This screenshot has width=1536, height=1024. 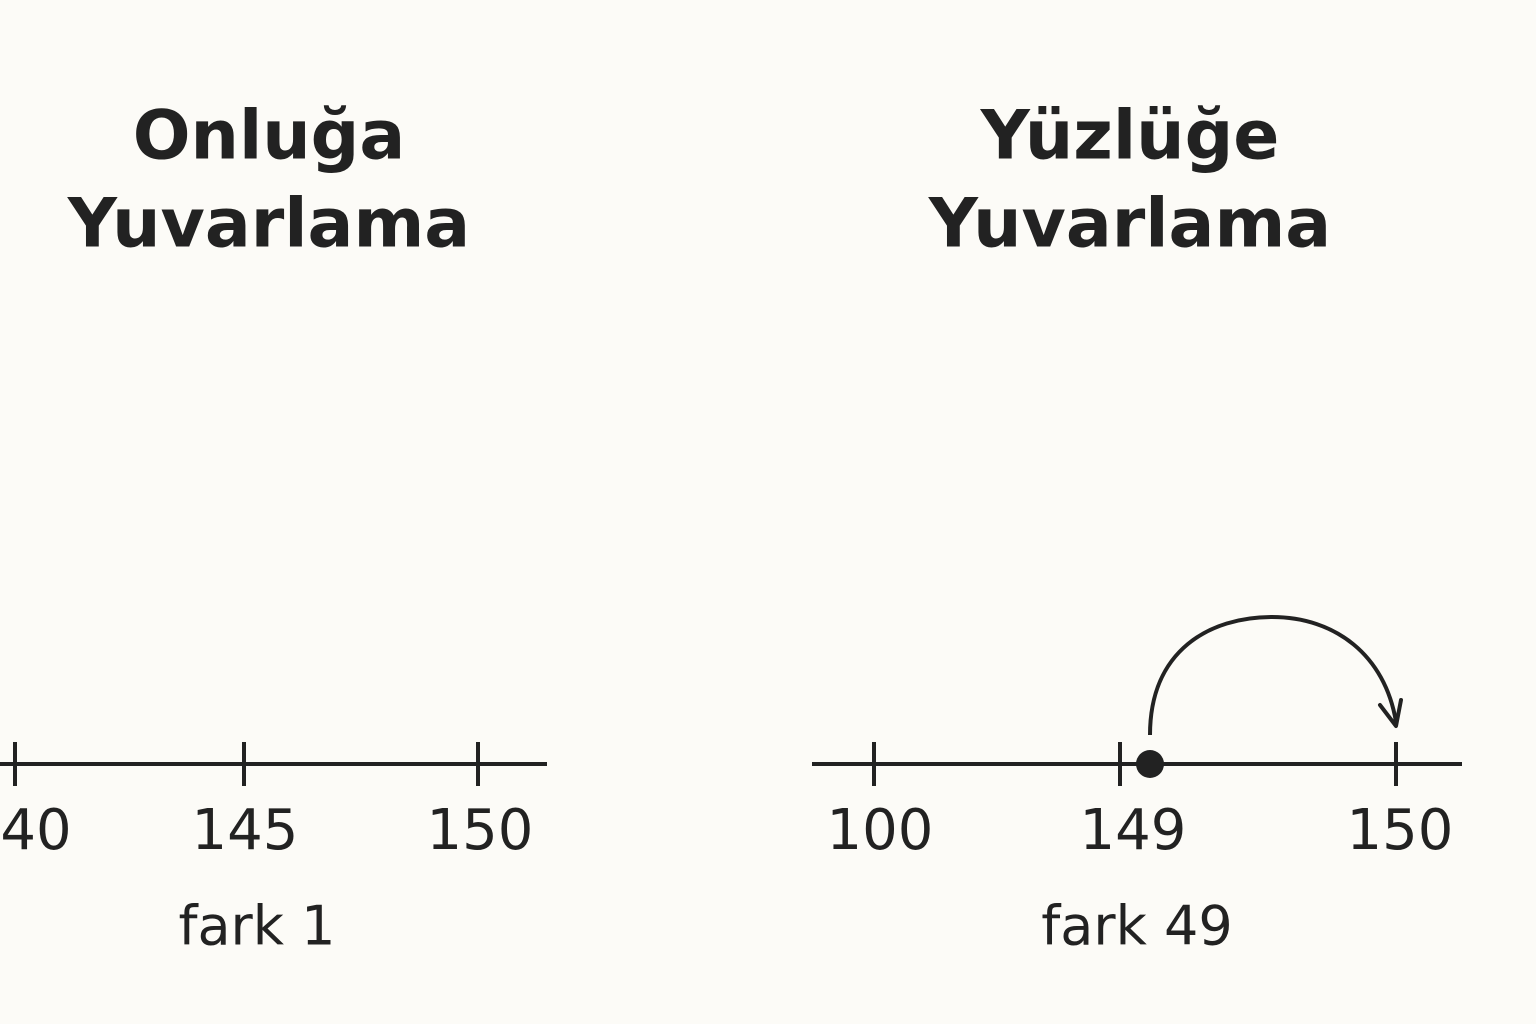 What do you see at coordinates (269, 136) in the screenshot?
I see `title: Onluğa` at bounding box center [269, 136].